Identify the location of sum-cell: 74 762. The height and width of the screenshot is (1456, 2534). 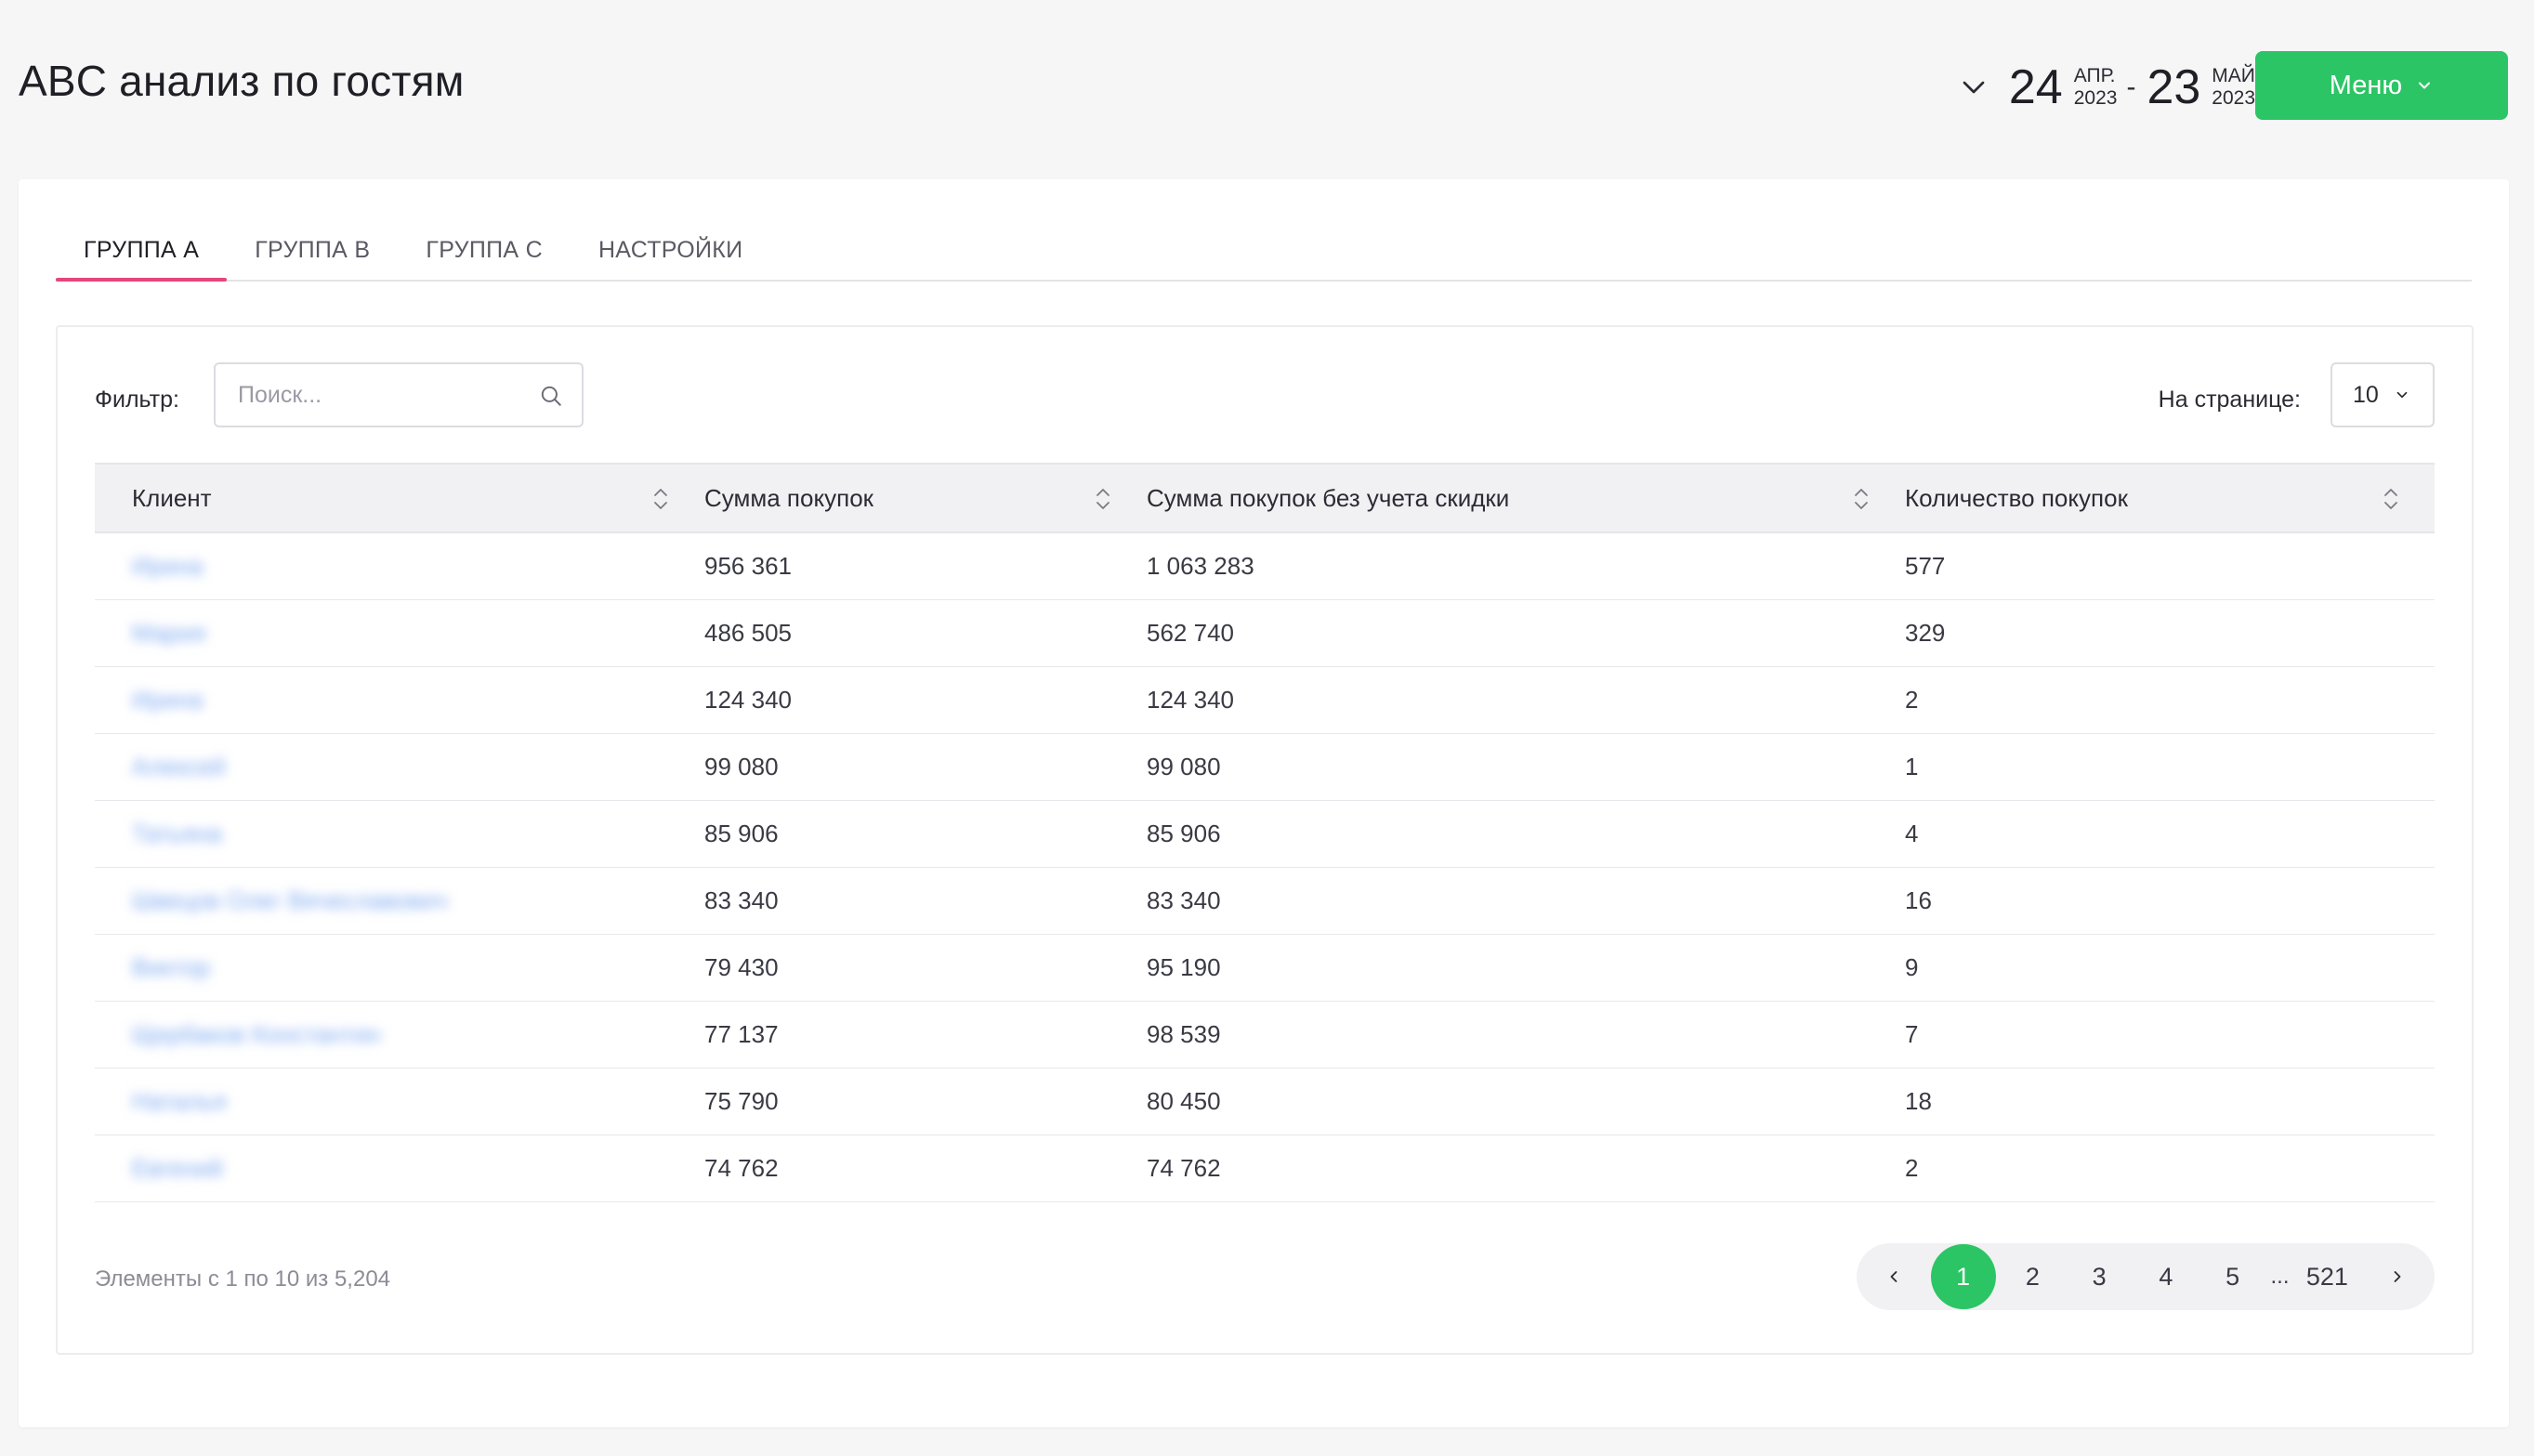
(925, 1168).